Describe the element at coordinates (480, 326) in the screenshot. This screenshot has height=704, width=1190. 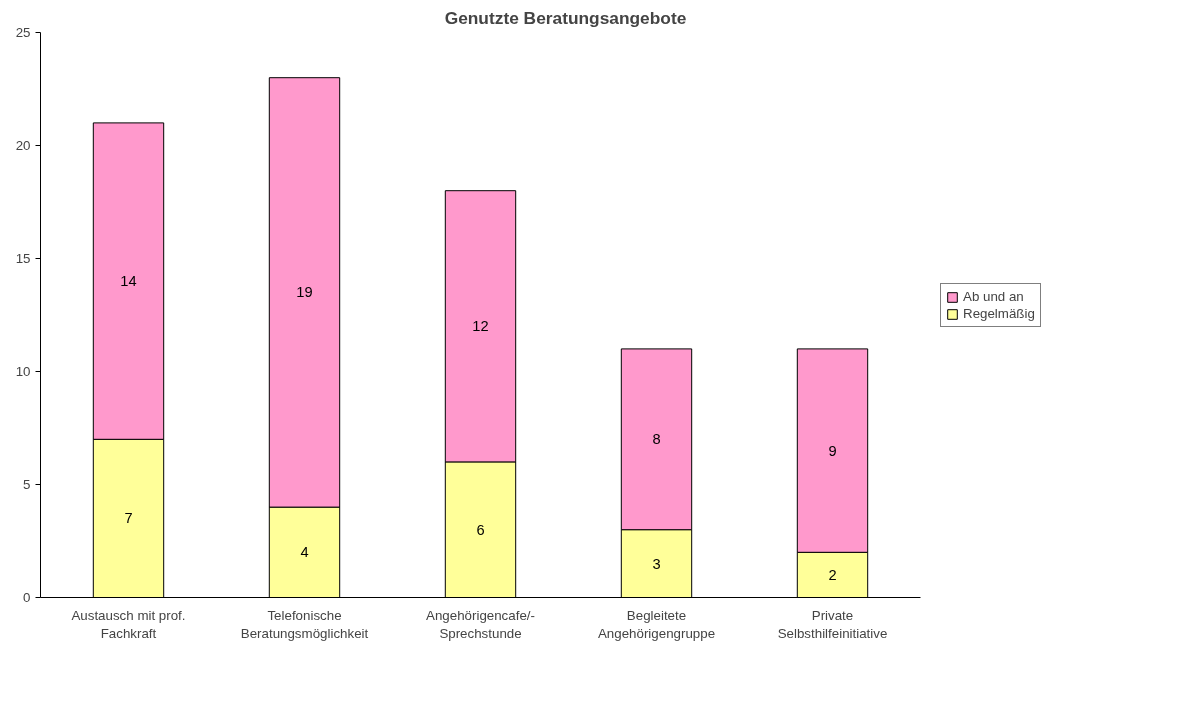
I see `data-label: 12` at that location.